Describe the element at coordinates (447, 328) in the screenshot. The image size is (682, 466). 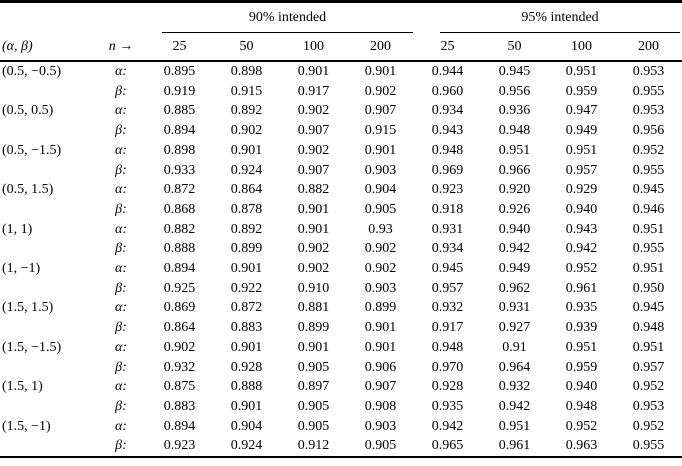
I see `value-cell: 0.917` at that location.